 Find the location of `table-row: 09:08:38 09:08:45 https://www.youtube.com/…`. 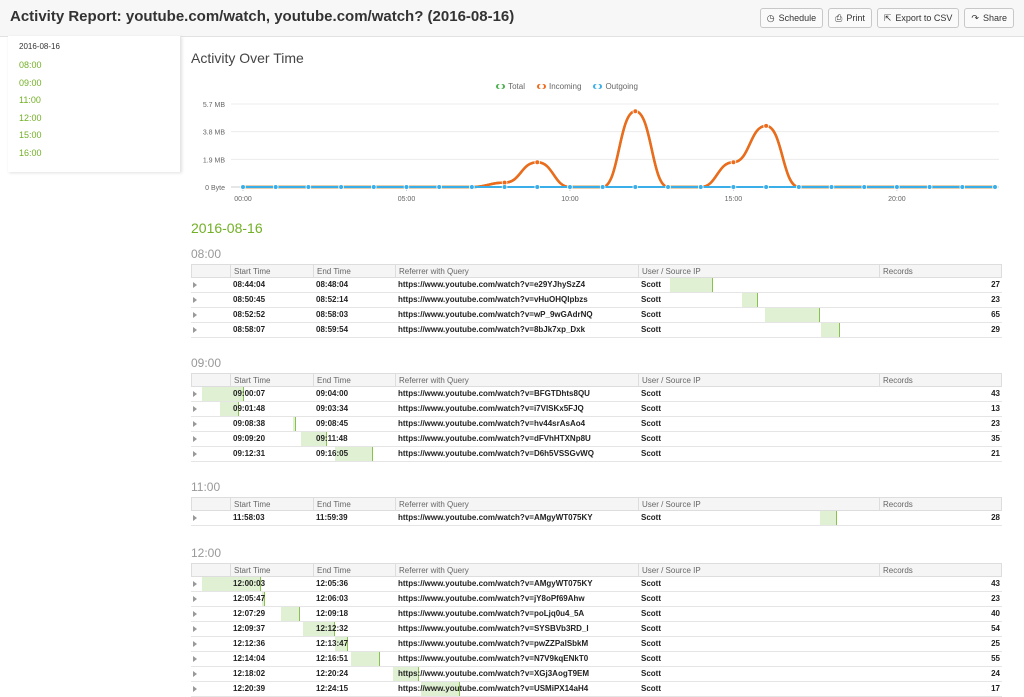

table-row: 09:08:38 09:08:45 https://www.youtube.com/… is located at coordinates (596, 424).